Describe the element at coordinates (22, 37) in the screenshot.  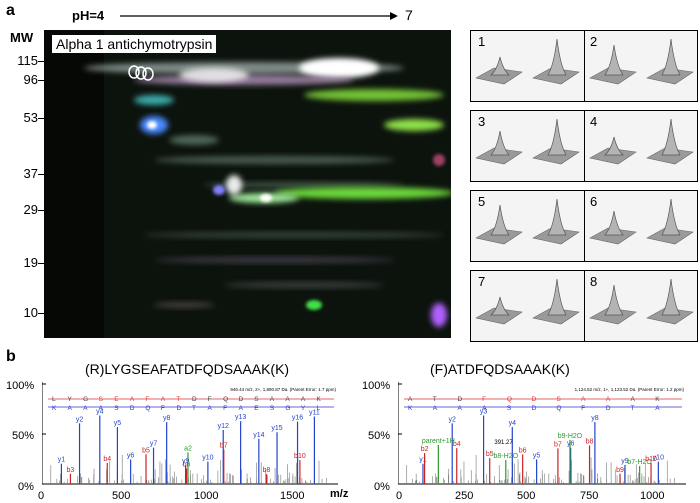
I see `mw-axis-label: MW` at that location.